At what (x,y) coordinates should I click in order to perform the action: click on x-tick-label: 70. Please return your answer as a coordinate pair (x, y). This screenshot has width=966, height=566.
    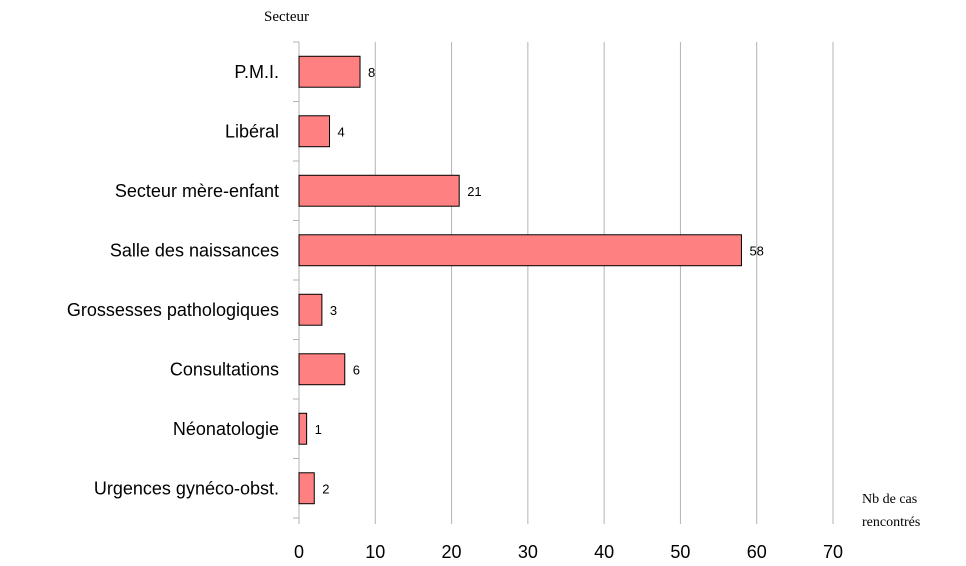
    Looking at the image, I should click on (833, 552).